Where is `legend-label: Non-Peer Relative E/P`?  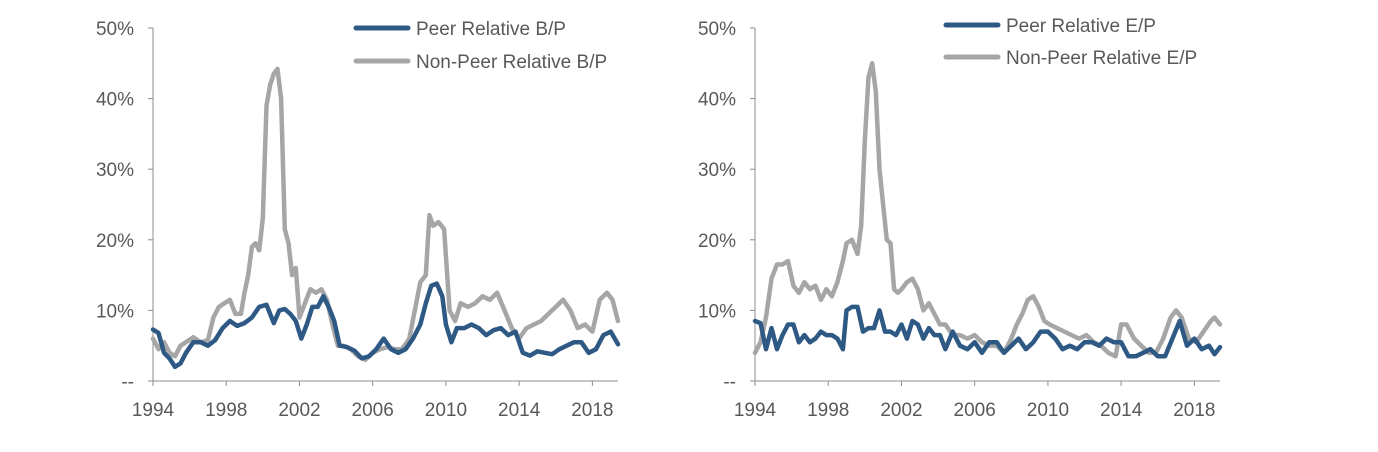
legend-label: Non-Peer Relative E/P is located at coordinates (1101, 58).